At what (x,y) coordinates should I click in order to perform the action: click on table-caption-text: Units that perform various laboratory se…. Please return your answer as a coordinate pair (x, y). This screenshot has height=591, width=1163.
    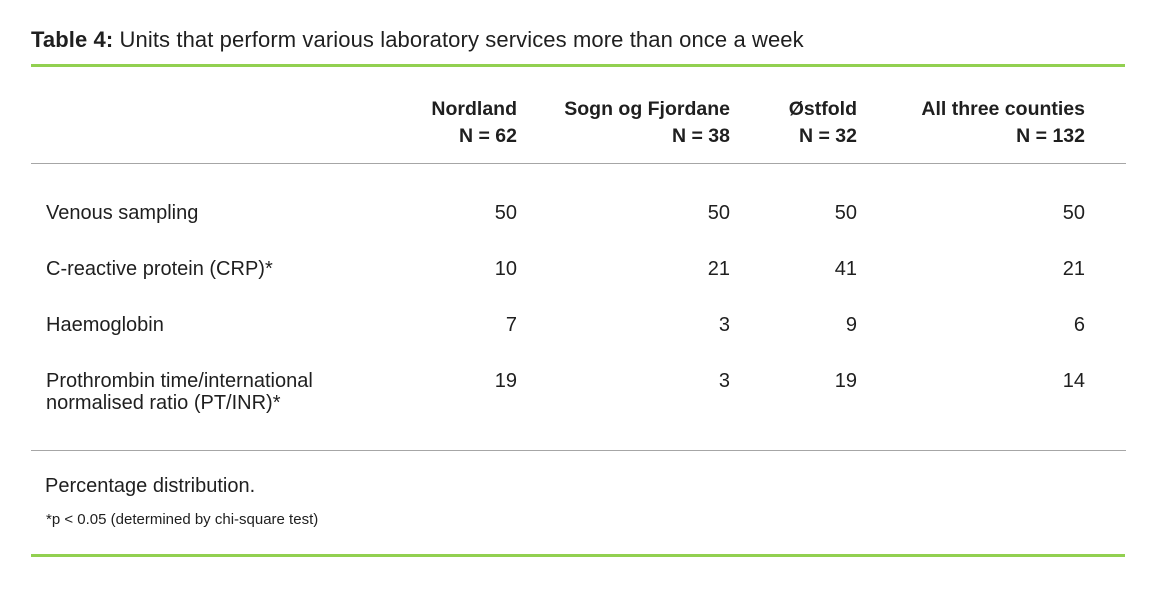
    Looking at the image, I should click on (461, 39).